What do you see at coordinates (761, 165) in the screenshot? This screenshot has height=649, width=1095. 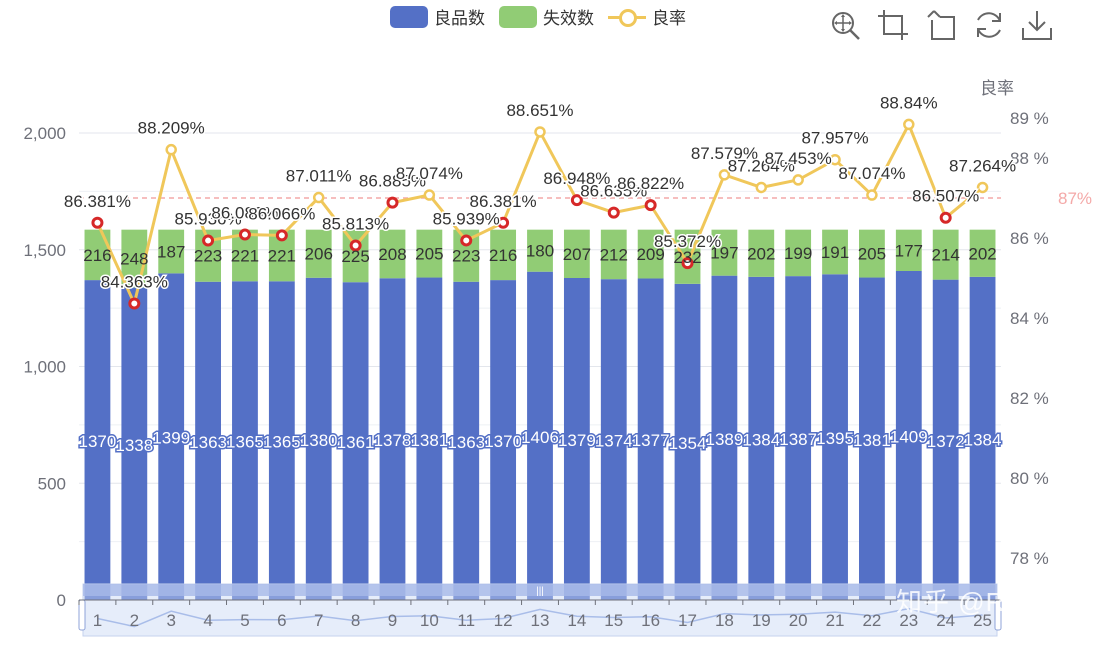 I see `rate-value-label: 87.264%` at bounding box center [761, 165].